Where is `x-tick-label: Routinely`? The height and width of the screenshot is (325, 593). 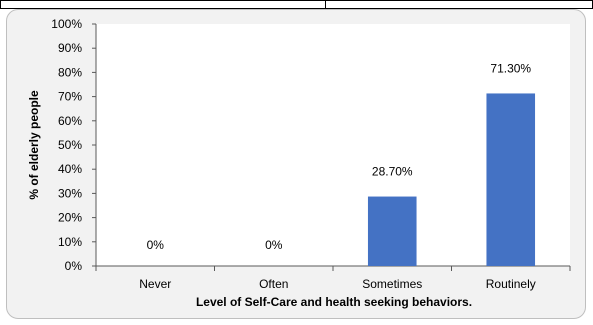 x-tick-label: Routinely is located at coordinates (511, 284).